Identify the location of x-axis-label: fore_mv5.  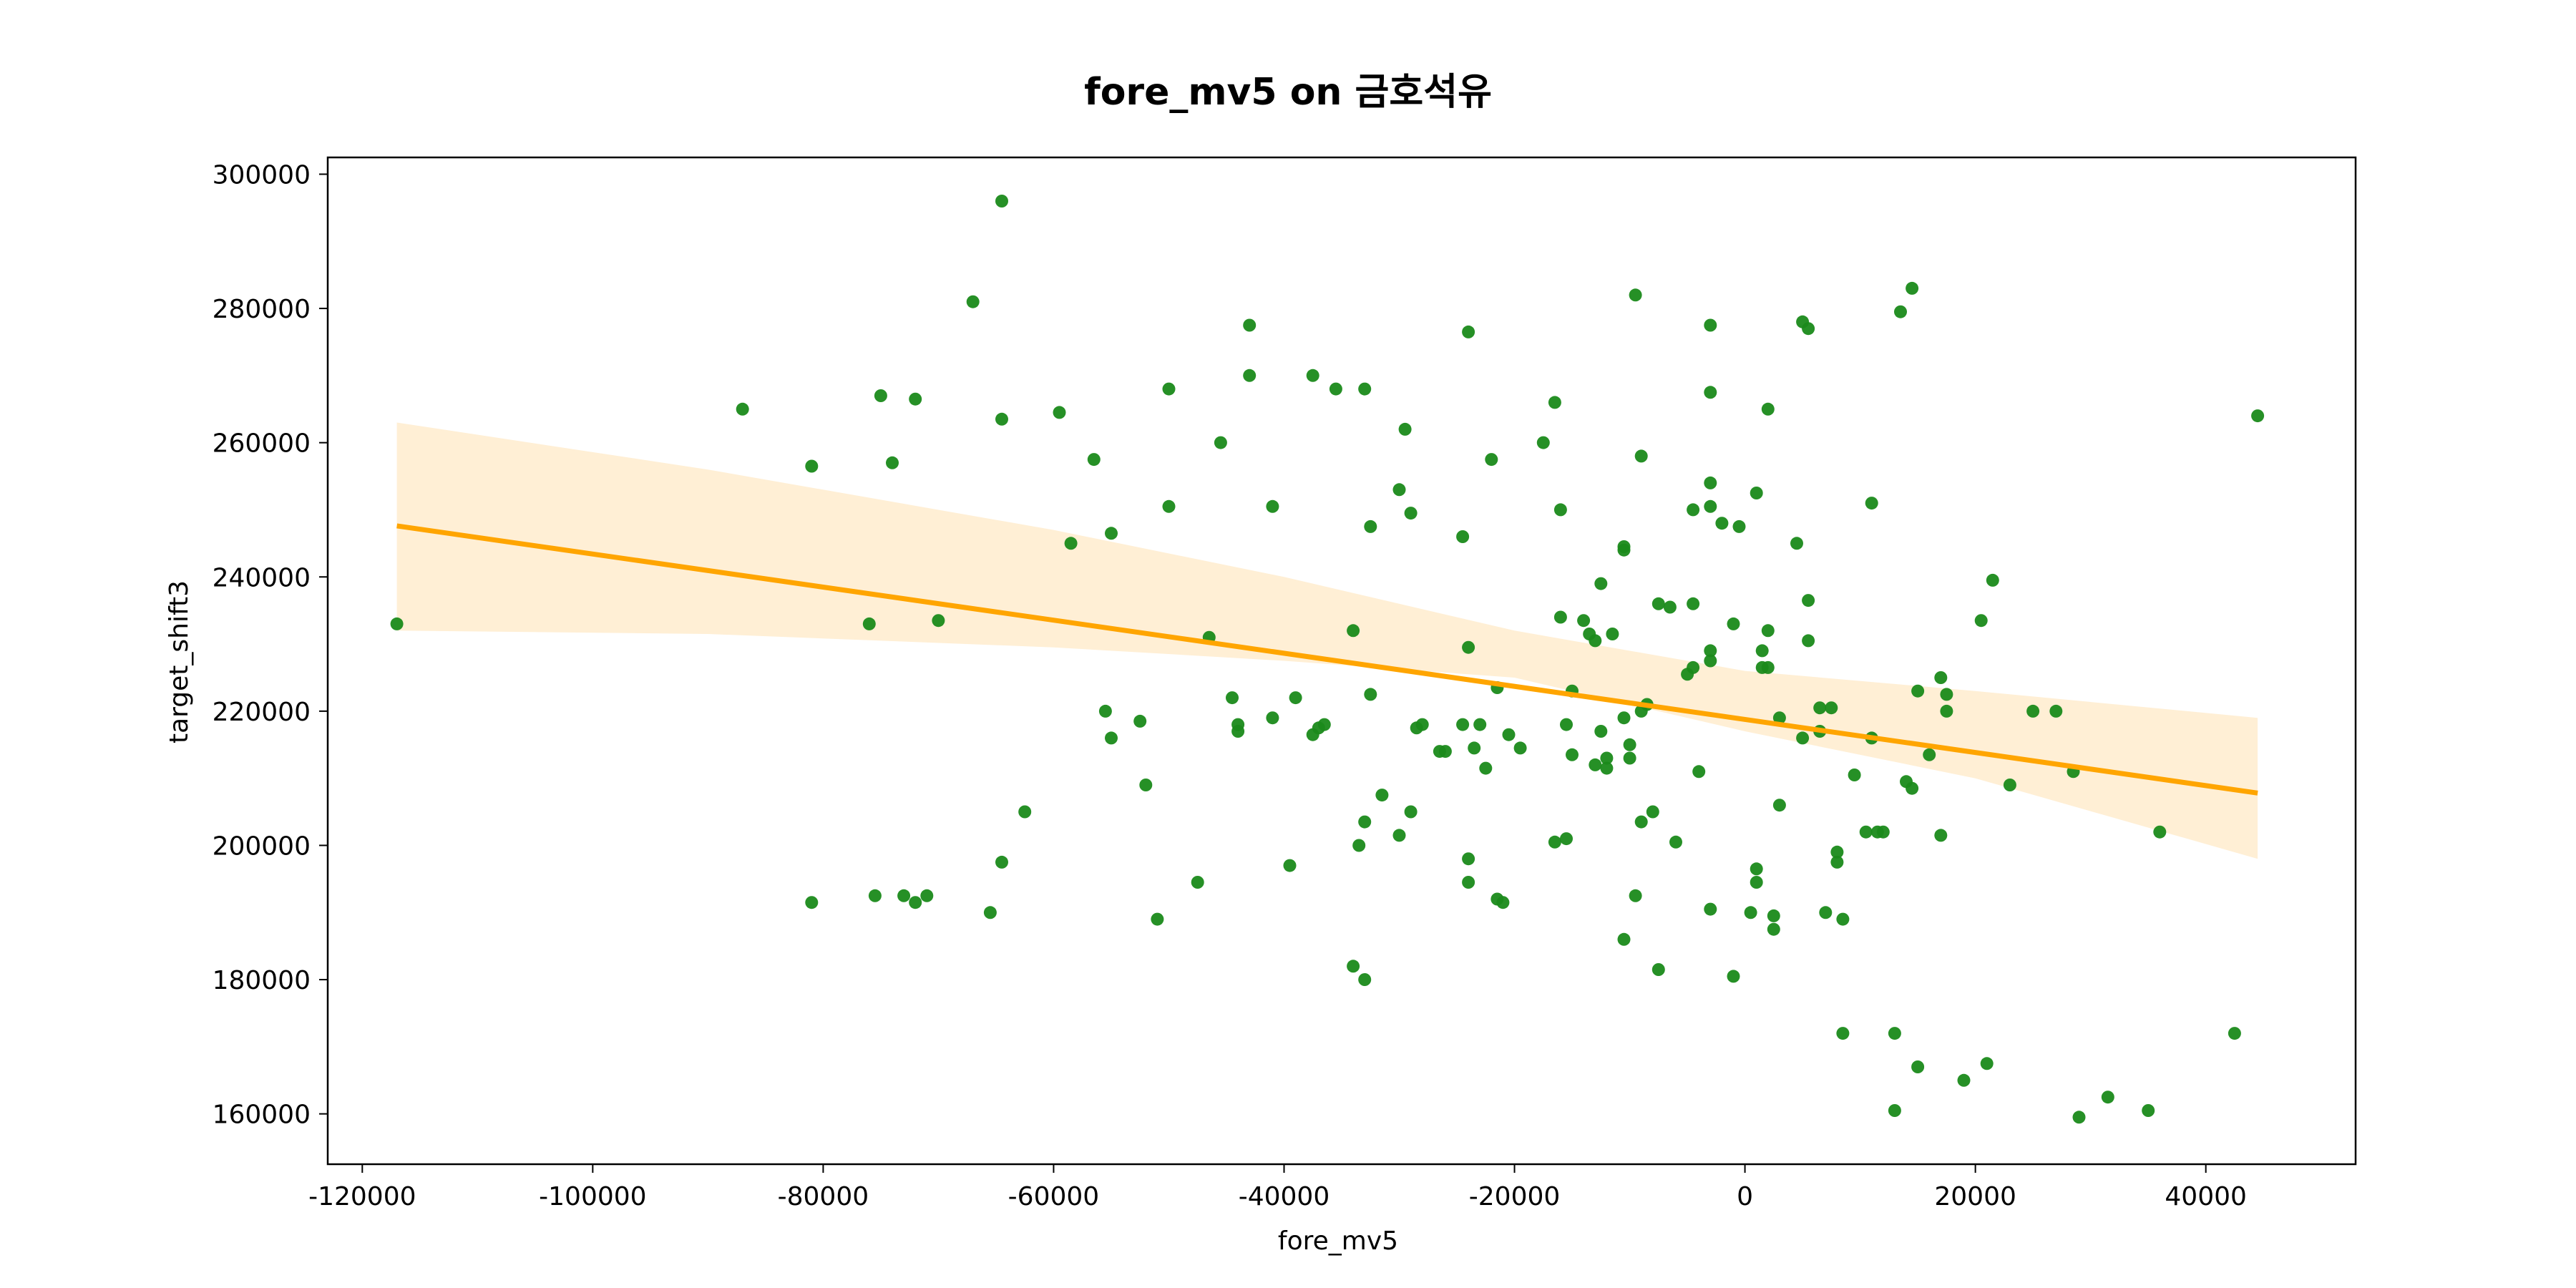
(1338, 1241).